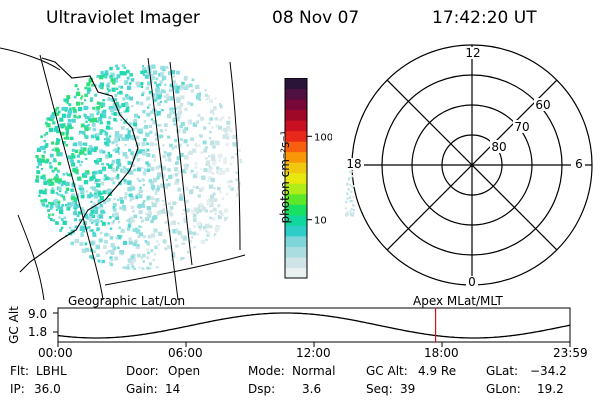 The image size is (600, 400). I want to click on gain-label: Gain:, so click(142, 389).